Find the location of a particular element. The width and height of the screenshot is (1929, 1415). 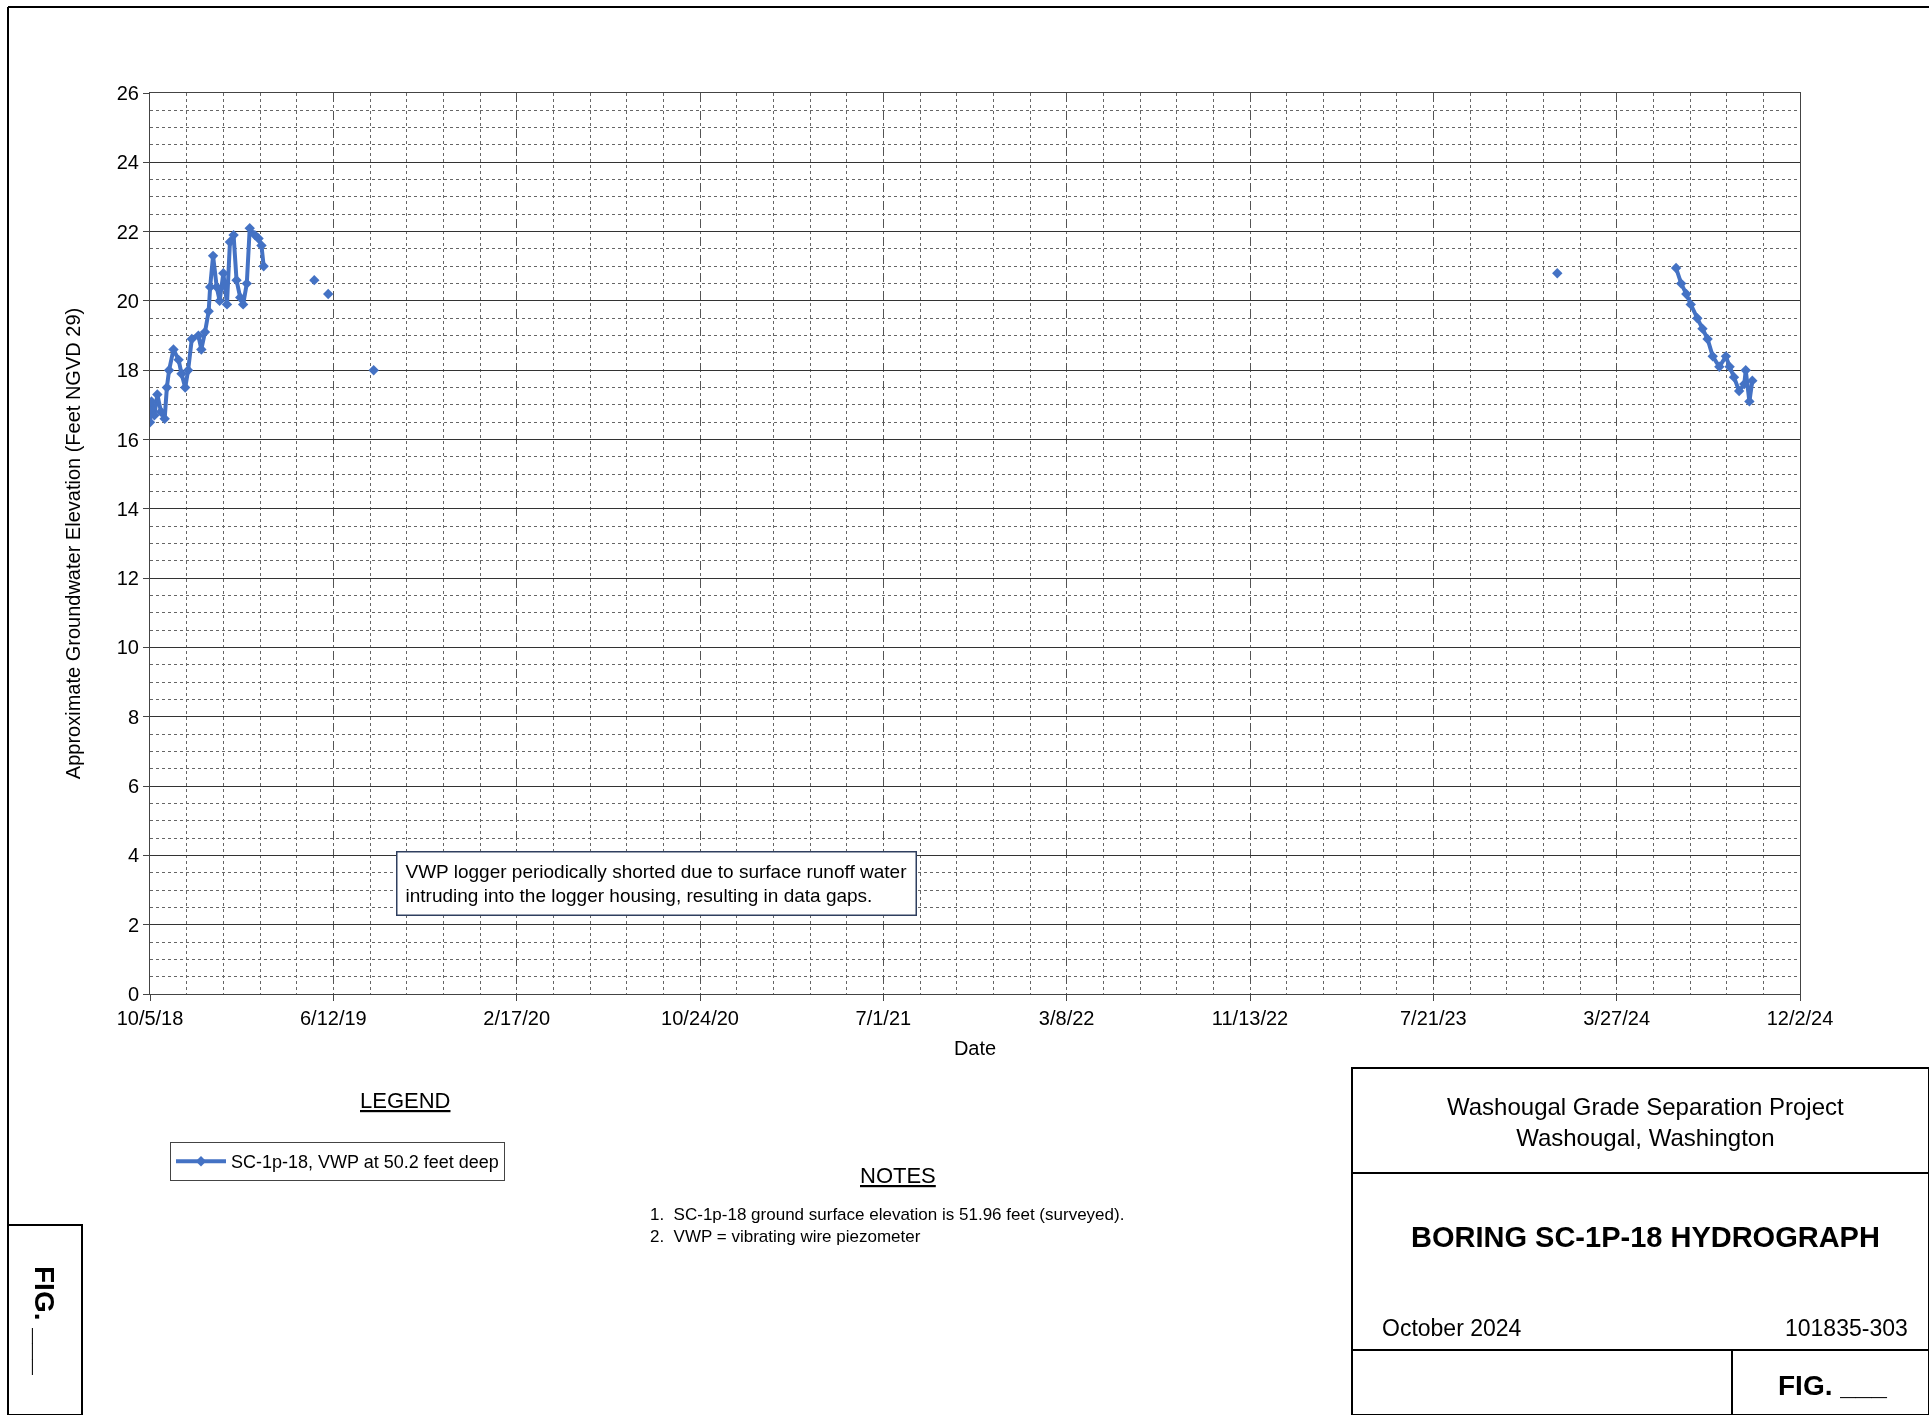

text: NOTES is located at coordinates (898, 1175).